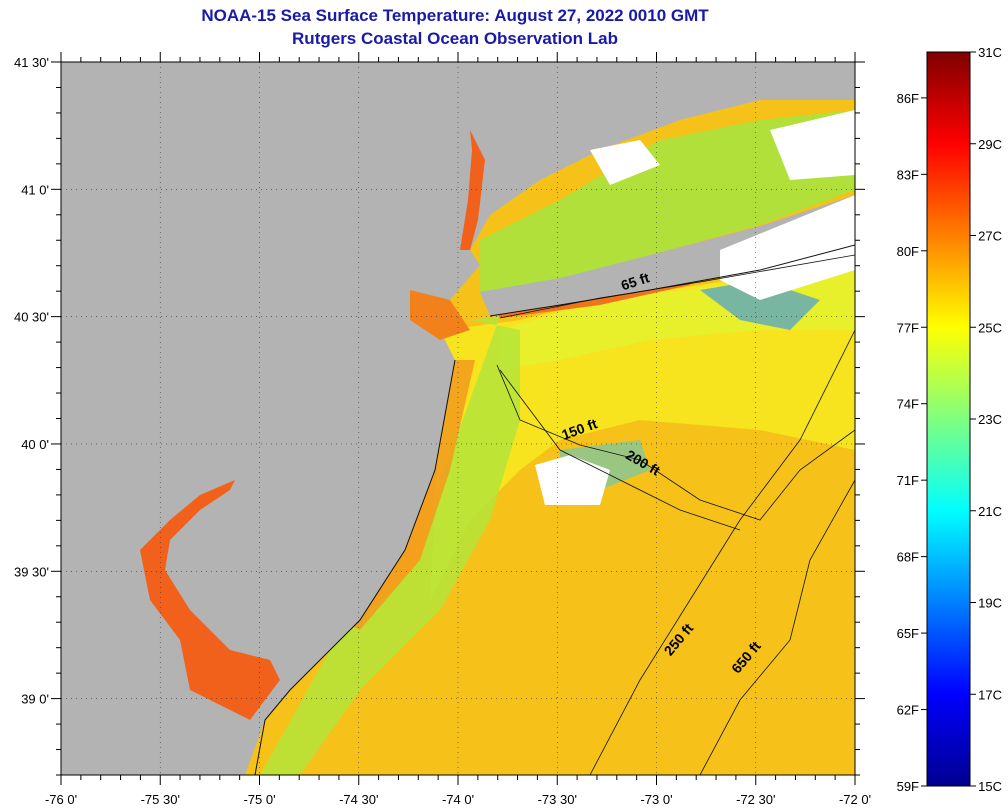 The image size is (1008, 809). Describe the element at coordinates (35, 444) in the screenshot. I see `y-tick-label: 40 0'` at that location.